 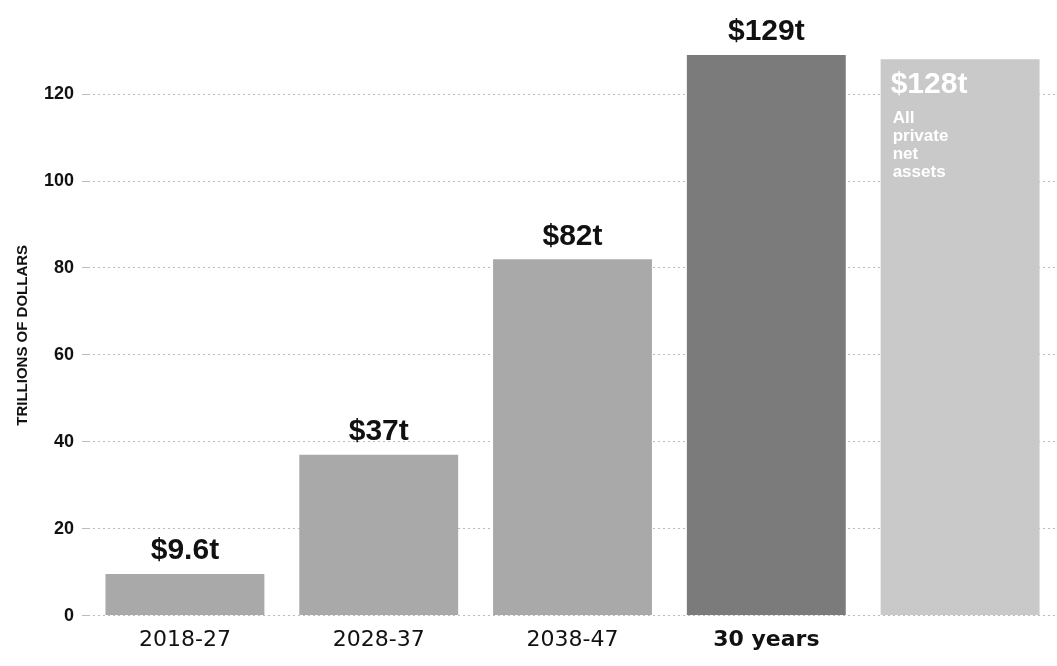 What do you see at coordinates (766, 638) in the screenshot?
I see `x-tick-label: 30 years` at bounding box center [766, 638].